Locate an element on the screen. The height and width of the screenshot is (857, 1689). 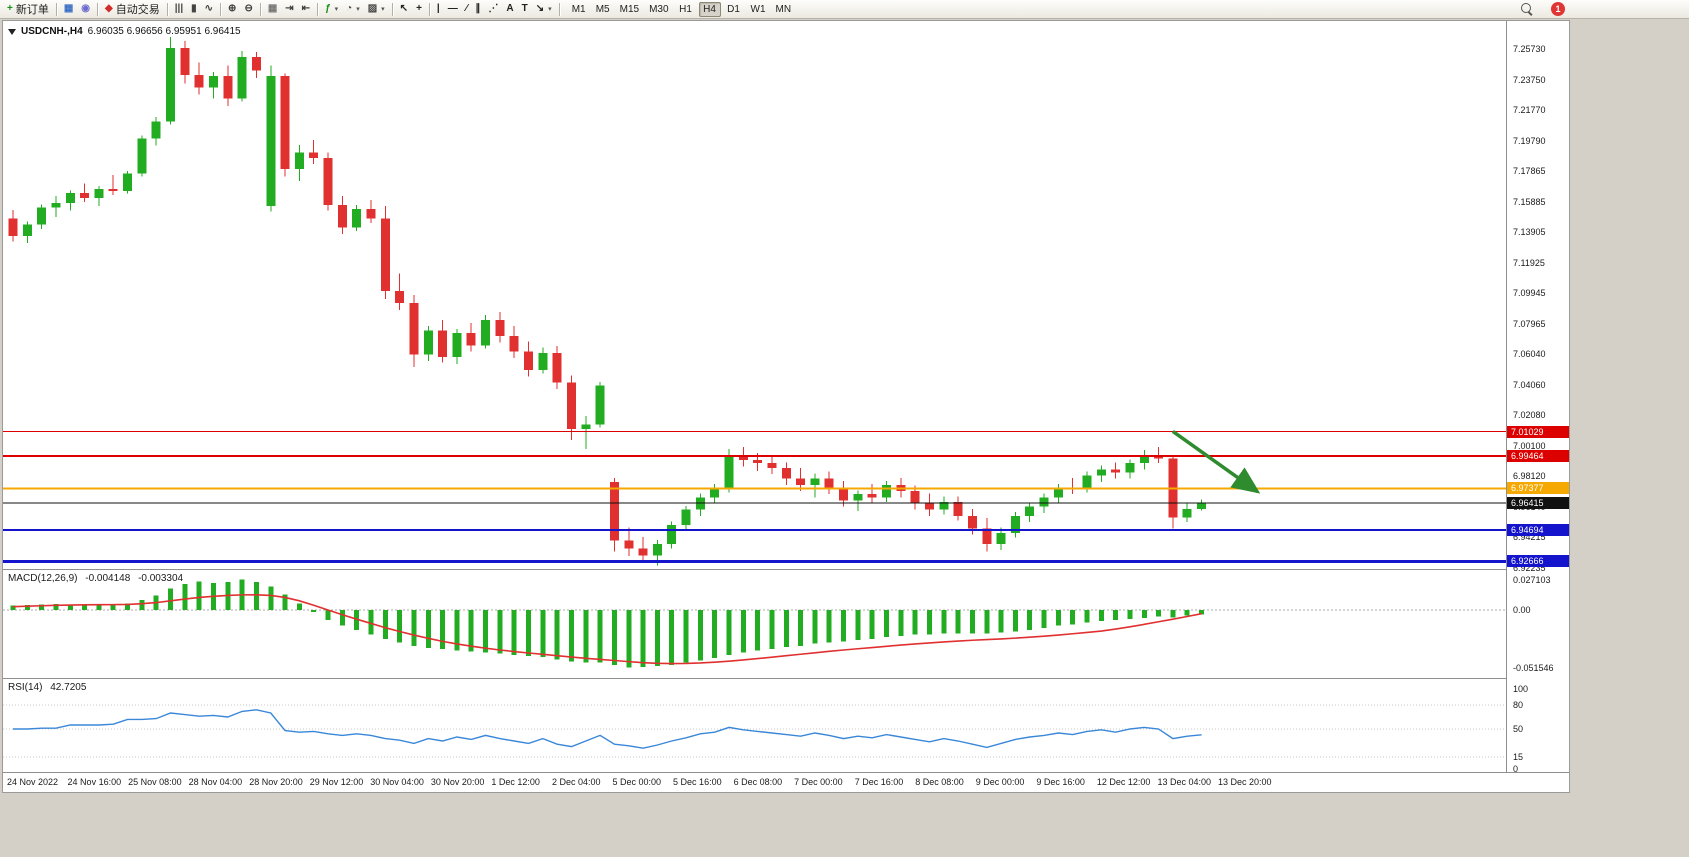
arrows-button: ↘ ▾ is located at coordinates (544, 9).